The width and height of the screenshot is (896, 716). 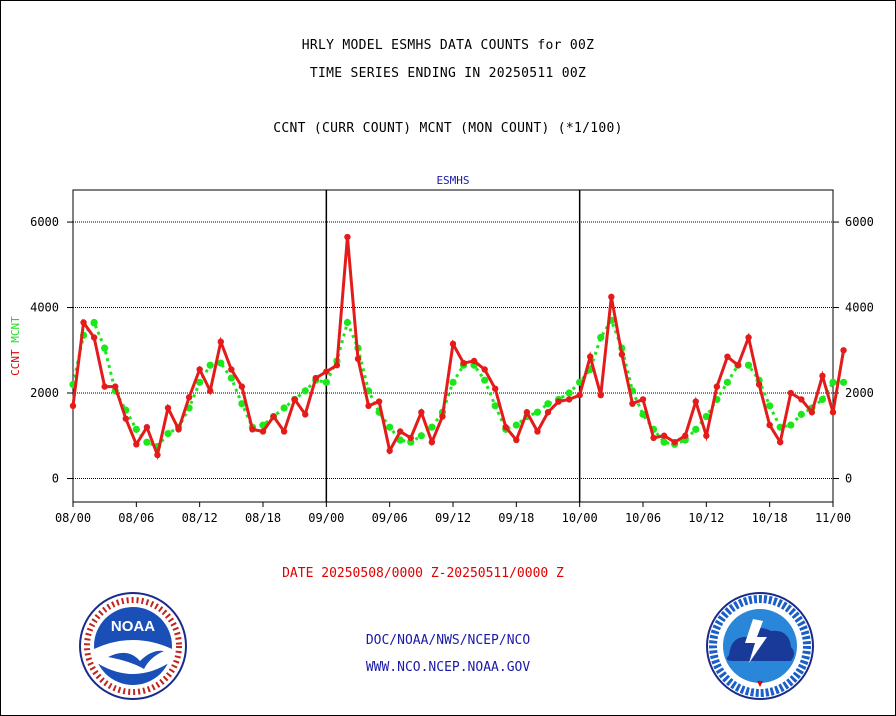 I want to click on y-tick-label-left: 0, so click(x=55, y=478).